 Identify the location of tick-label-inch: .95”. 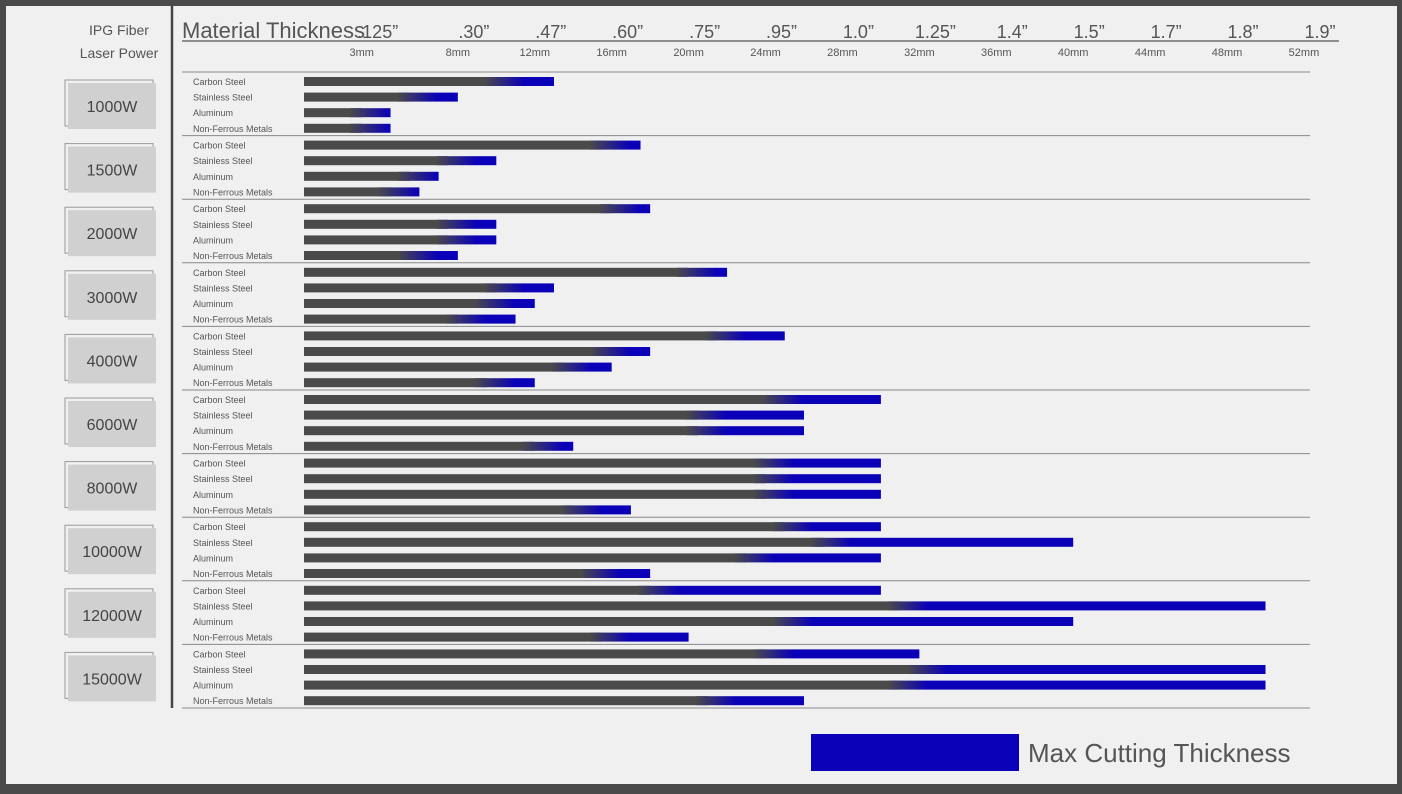
(781, 32).